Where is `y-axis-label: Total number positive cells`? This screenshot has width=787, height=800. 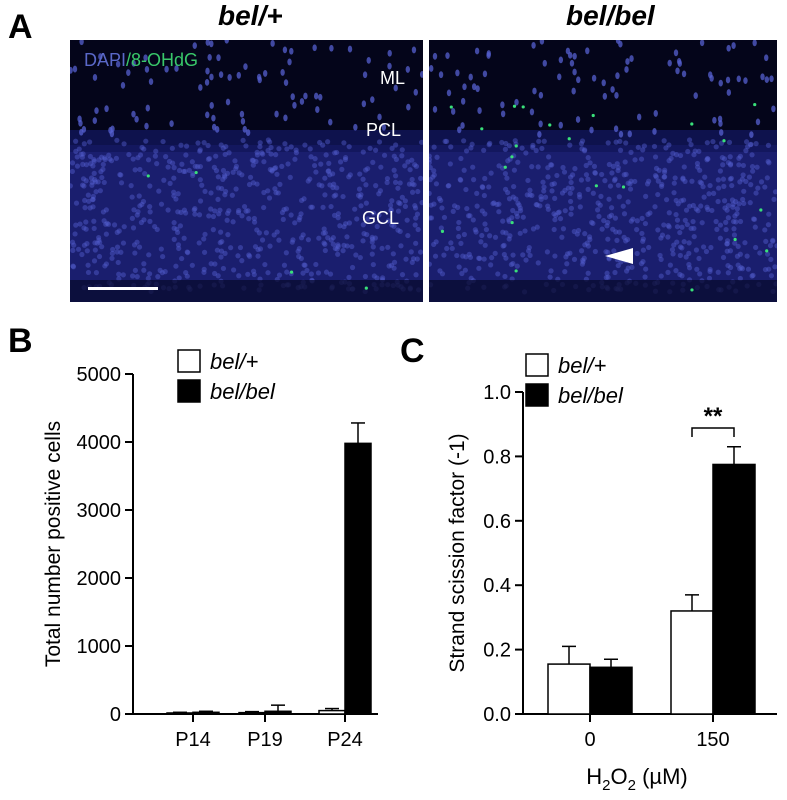
y-axis-label: Total number positive cells is located at coordinates (53, 544).